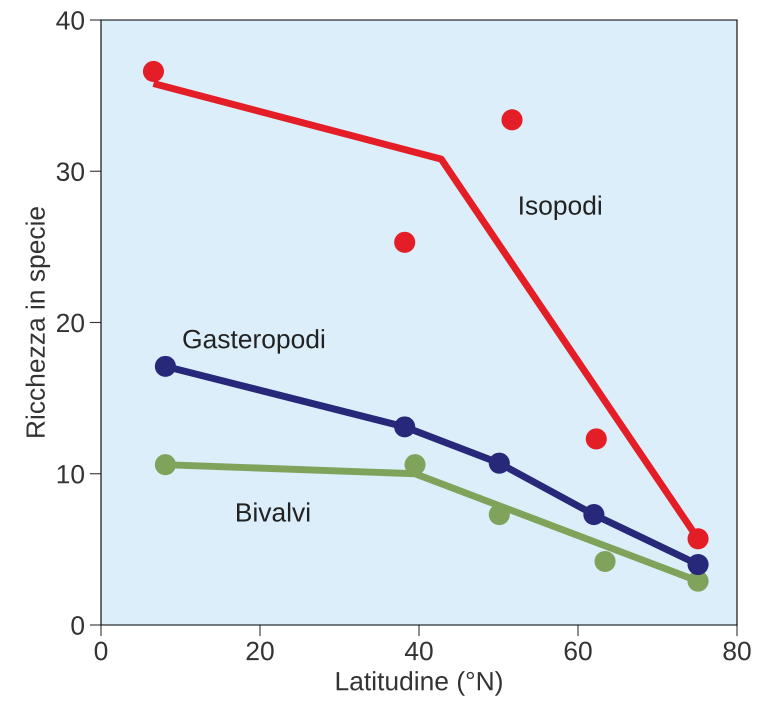  I want to click on x-tick-label: 0, so click(101, 651).